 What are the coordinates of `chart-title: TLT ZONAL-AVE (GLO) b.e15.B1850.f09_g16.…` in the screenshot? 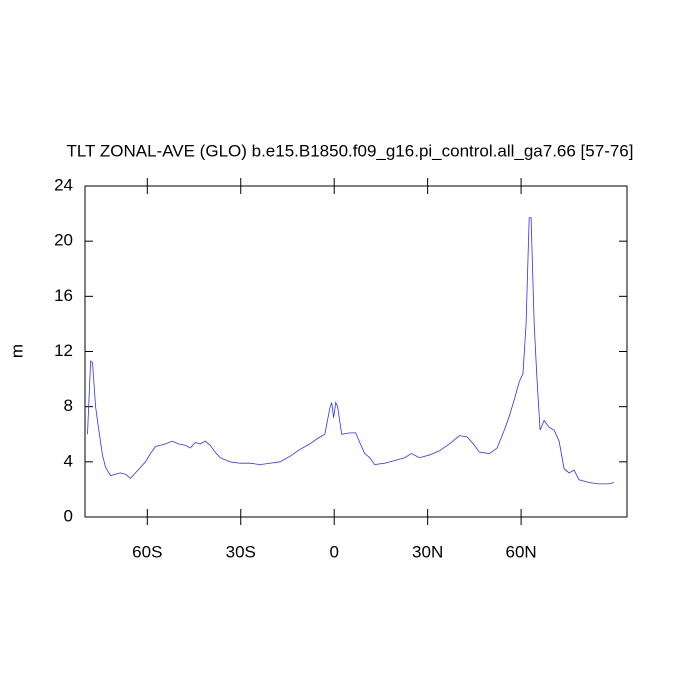 It's located at (349, 150).